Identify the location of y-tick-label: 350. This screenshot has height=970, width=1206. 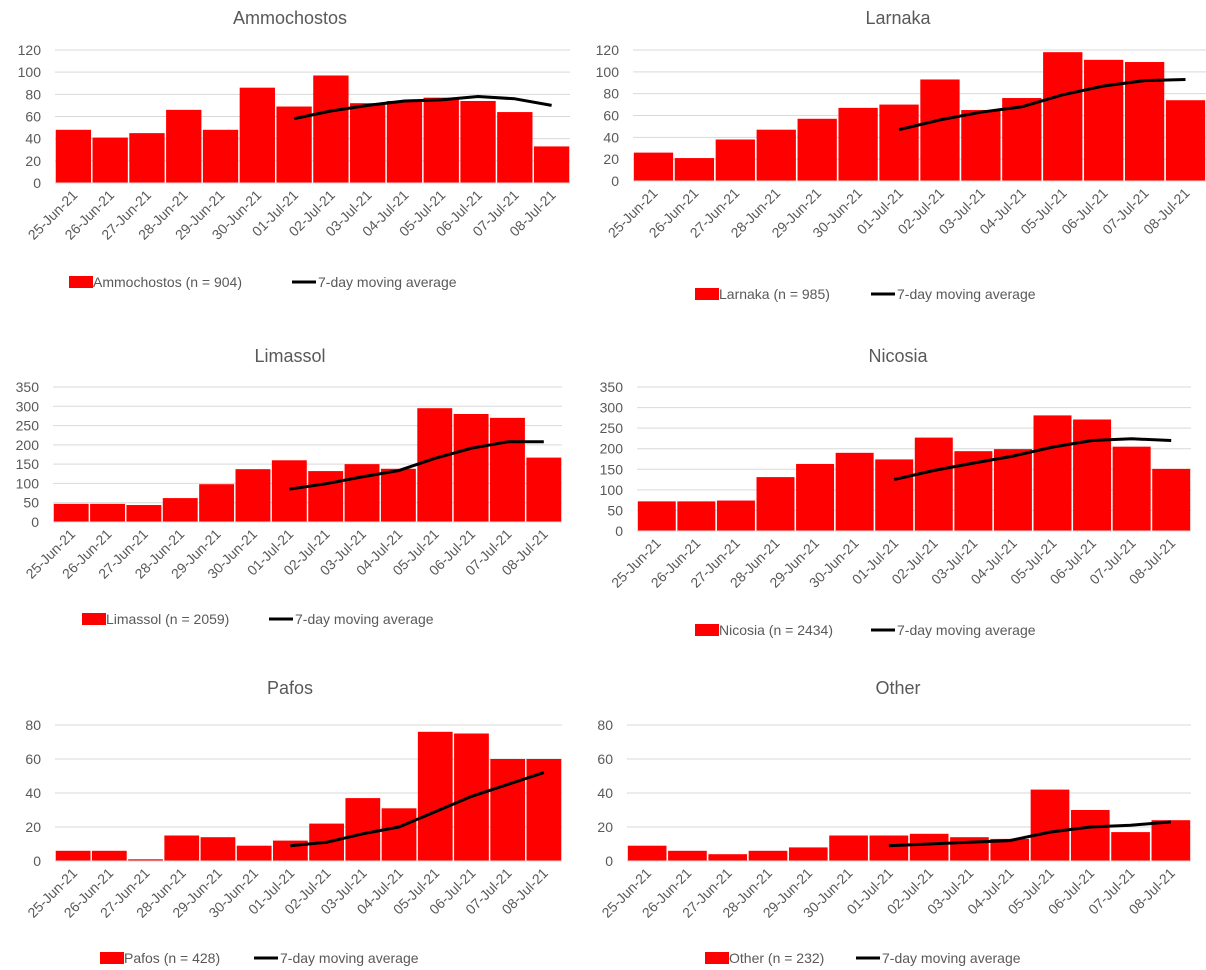
(28, 387).